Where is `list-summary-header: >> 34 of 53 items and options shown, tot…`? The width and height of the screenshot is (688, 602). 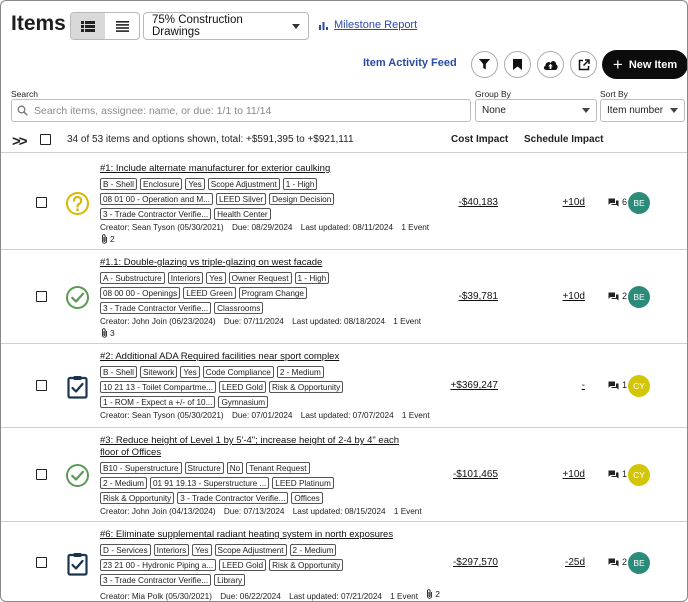 list-summary-header: >> 34 of 53 items and options shown, tot… is located at coordinates (344, 141).